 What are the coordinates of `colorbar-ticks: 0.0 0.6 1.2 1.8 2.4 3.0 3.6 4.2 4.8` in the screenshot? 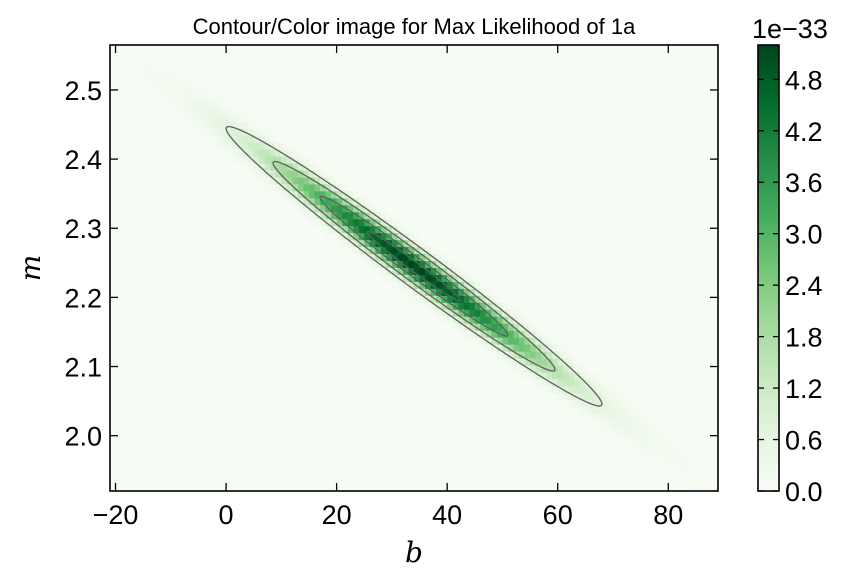 It's located at (790, 286).